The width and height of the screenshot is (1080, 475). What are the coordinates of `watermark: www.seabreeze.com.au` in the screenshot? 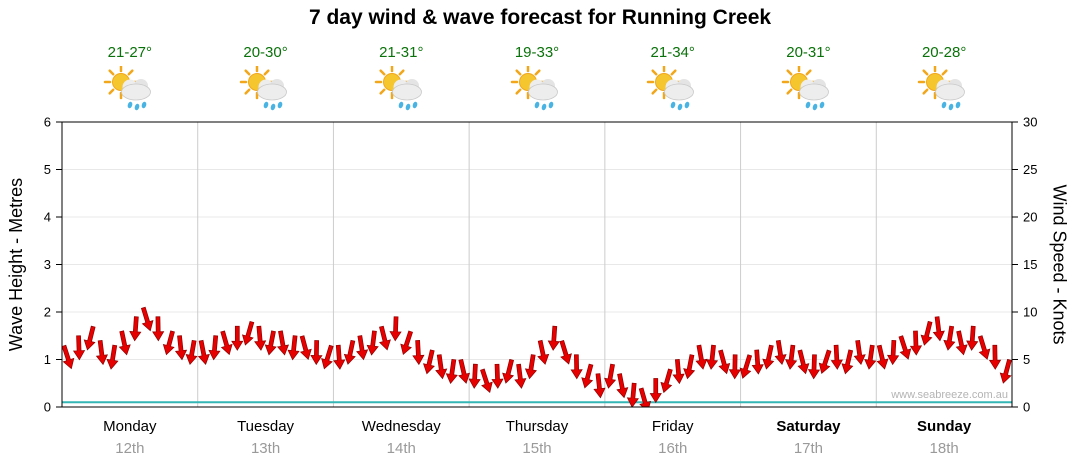 It's located at (949, 395).